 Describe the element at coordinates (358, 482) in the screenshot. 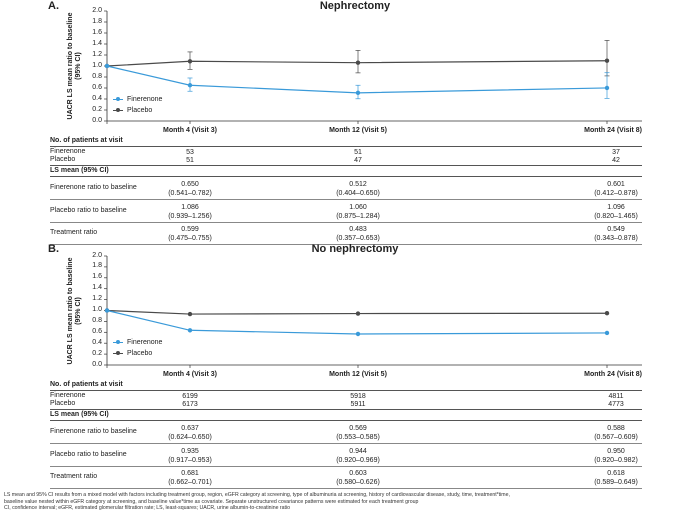

I see `ls-ci: (0.580–0.626)` at that location.